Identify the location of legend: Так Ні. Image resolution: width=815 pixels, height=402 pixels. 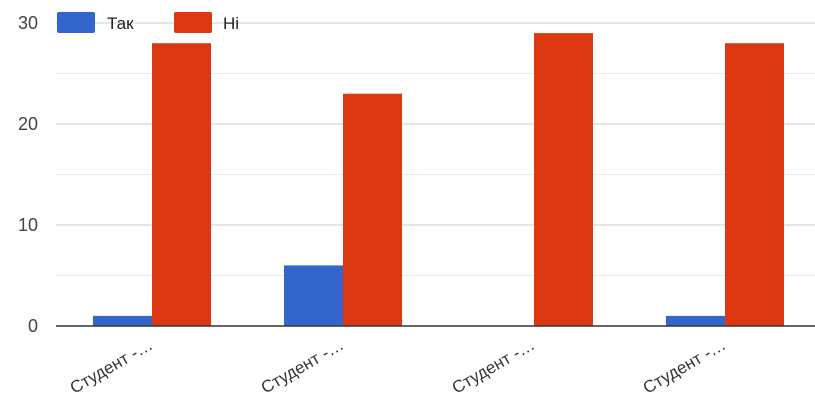
(148, 22).